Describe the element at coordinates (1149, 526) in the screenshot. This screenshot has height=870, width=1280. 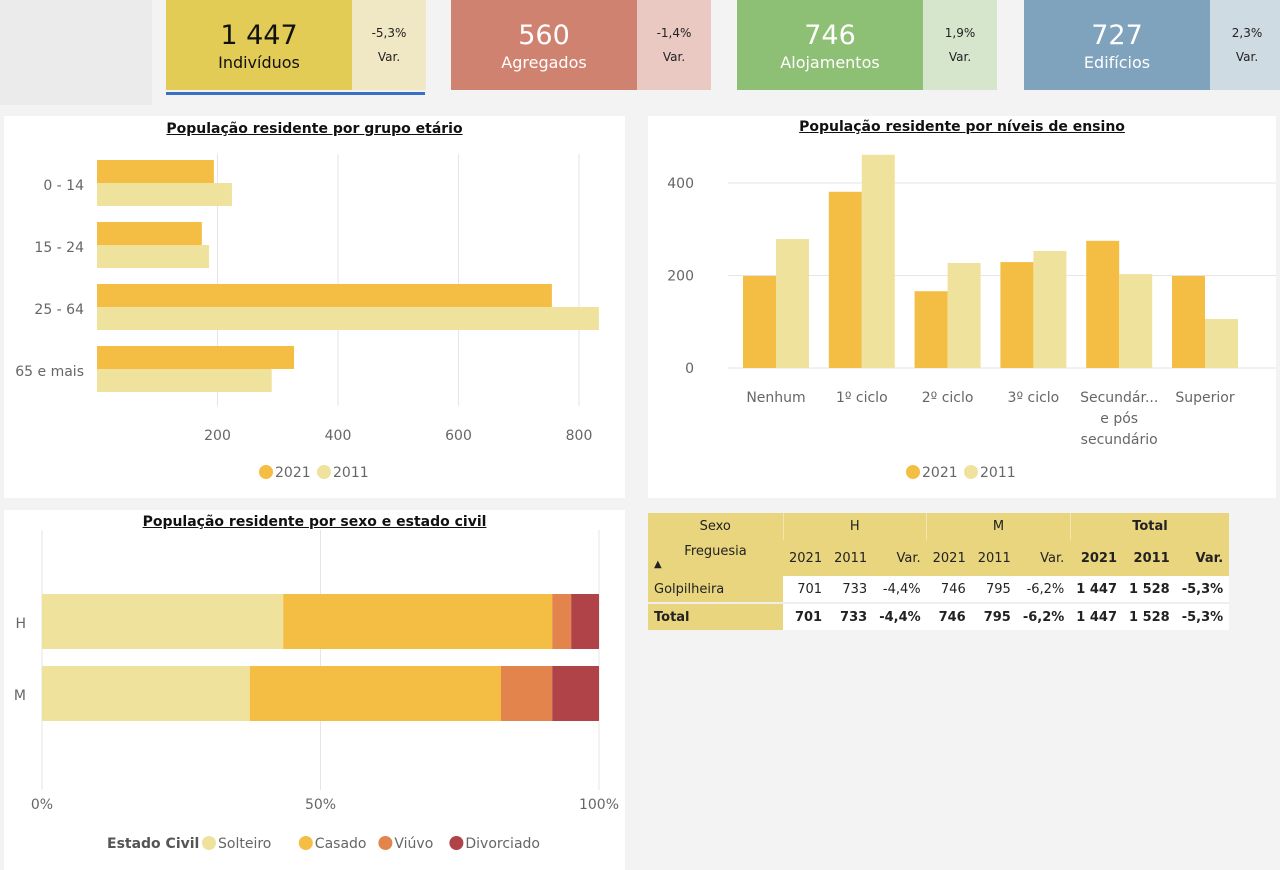
I see `group-header-total: Total` at that location.